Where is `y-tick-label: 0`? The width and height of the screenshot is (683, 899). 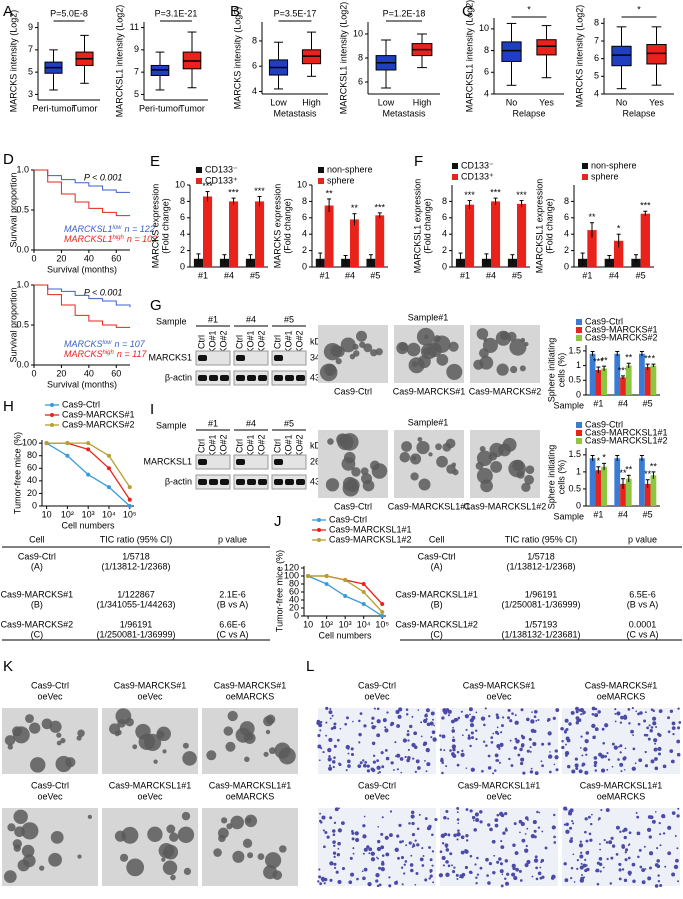
y-tick-label: 0 is located at coordinates (578, 394).